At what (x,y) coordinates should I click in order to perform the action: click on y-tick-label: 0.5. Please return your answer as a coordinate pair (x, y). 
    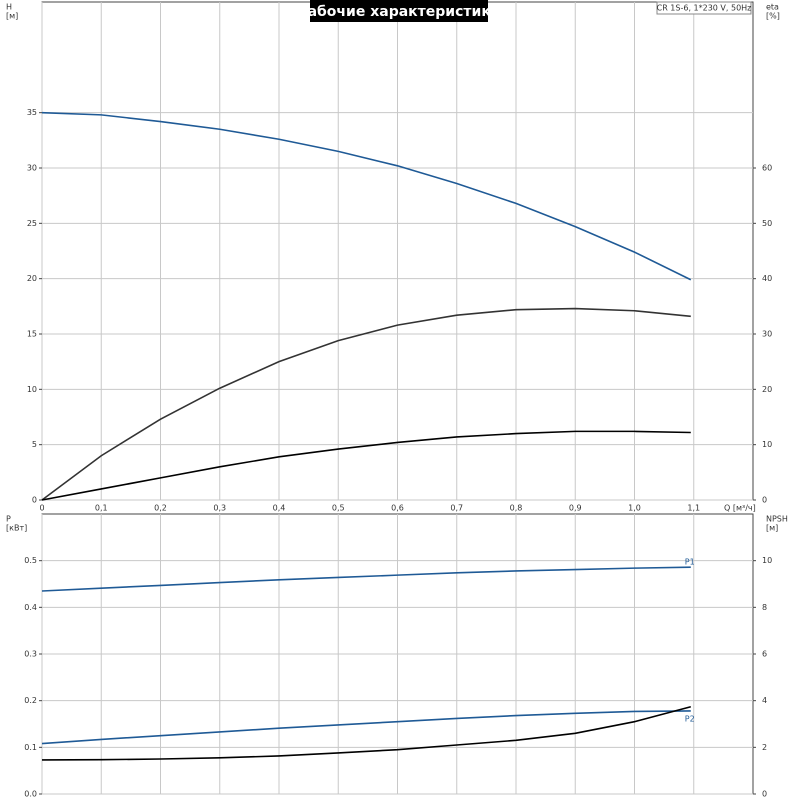
    Looking at the image, I should click on (30, 560).